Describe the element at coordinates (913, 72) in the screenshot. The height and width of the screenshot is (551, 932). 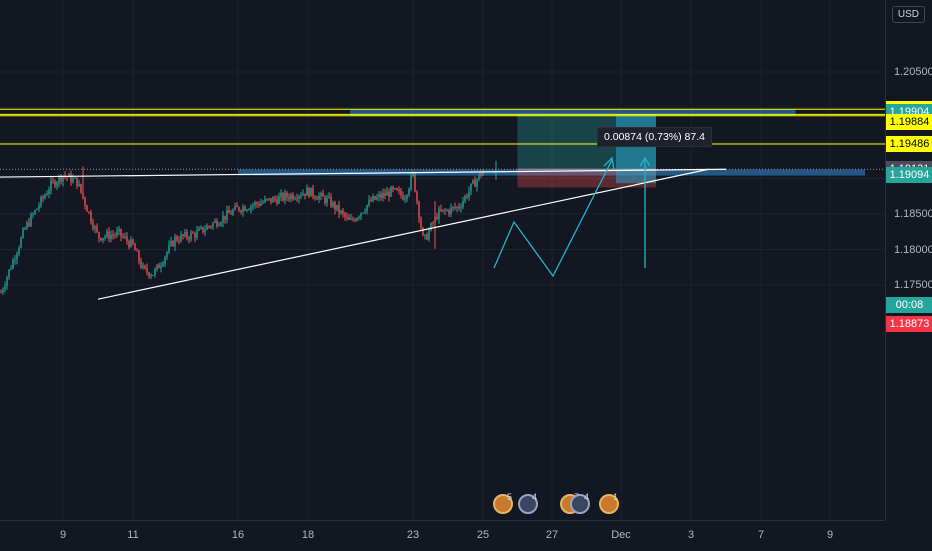
I see `price-tick: 1.20500` at that location.